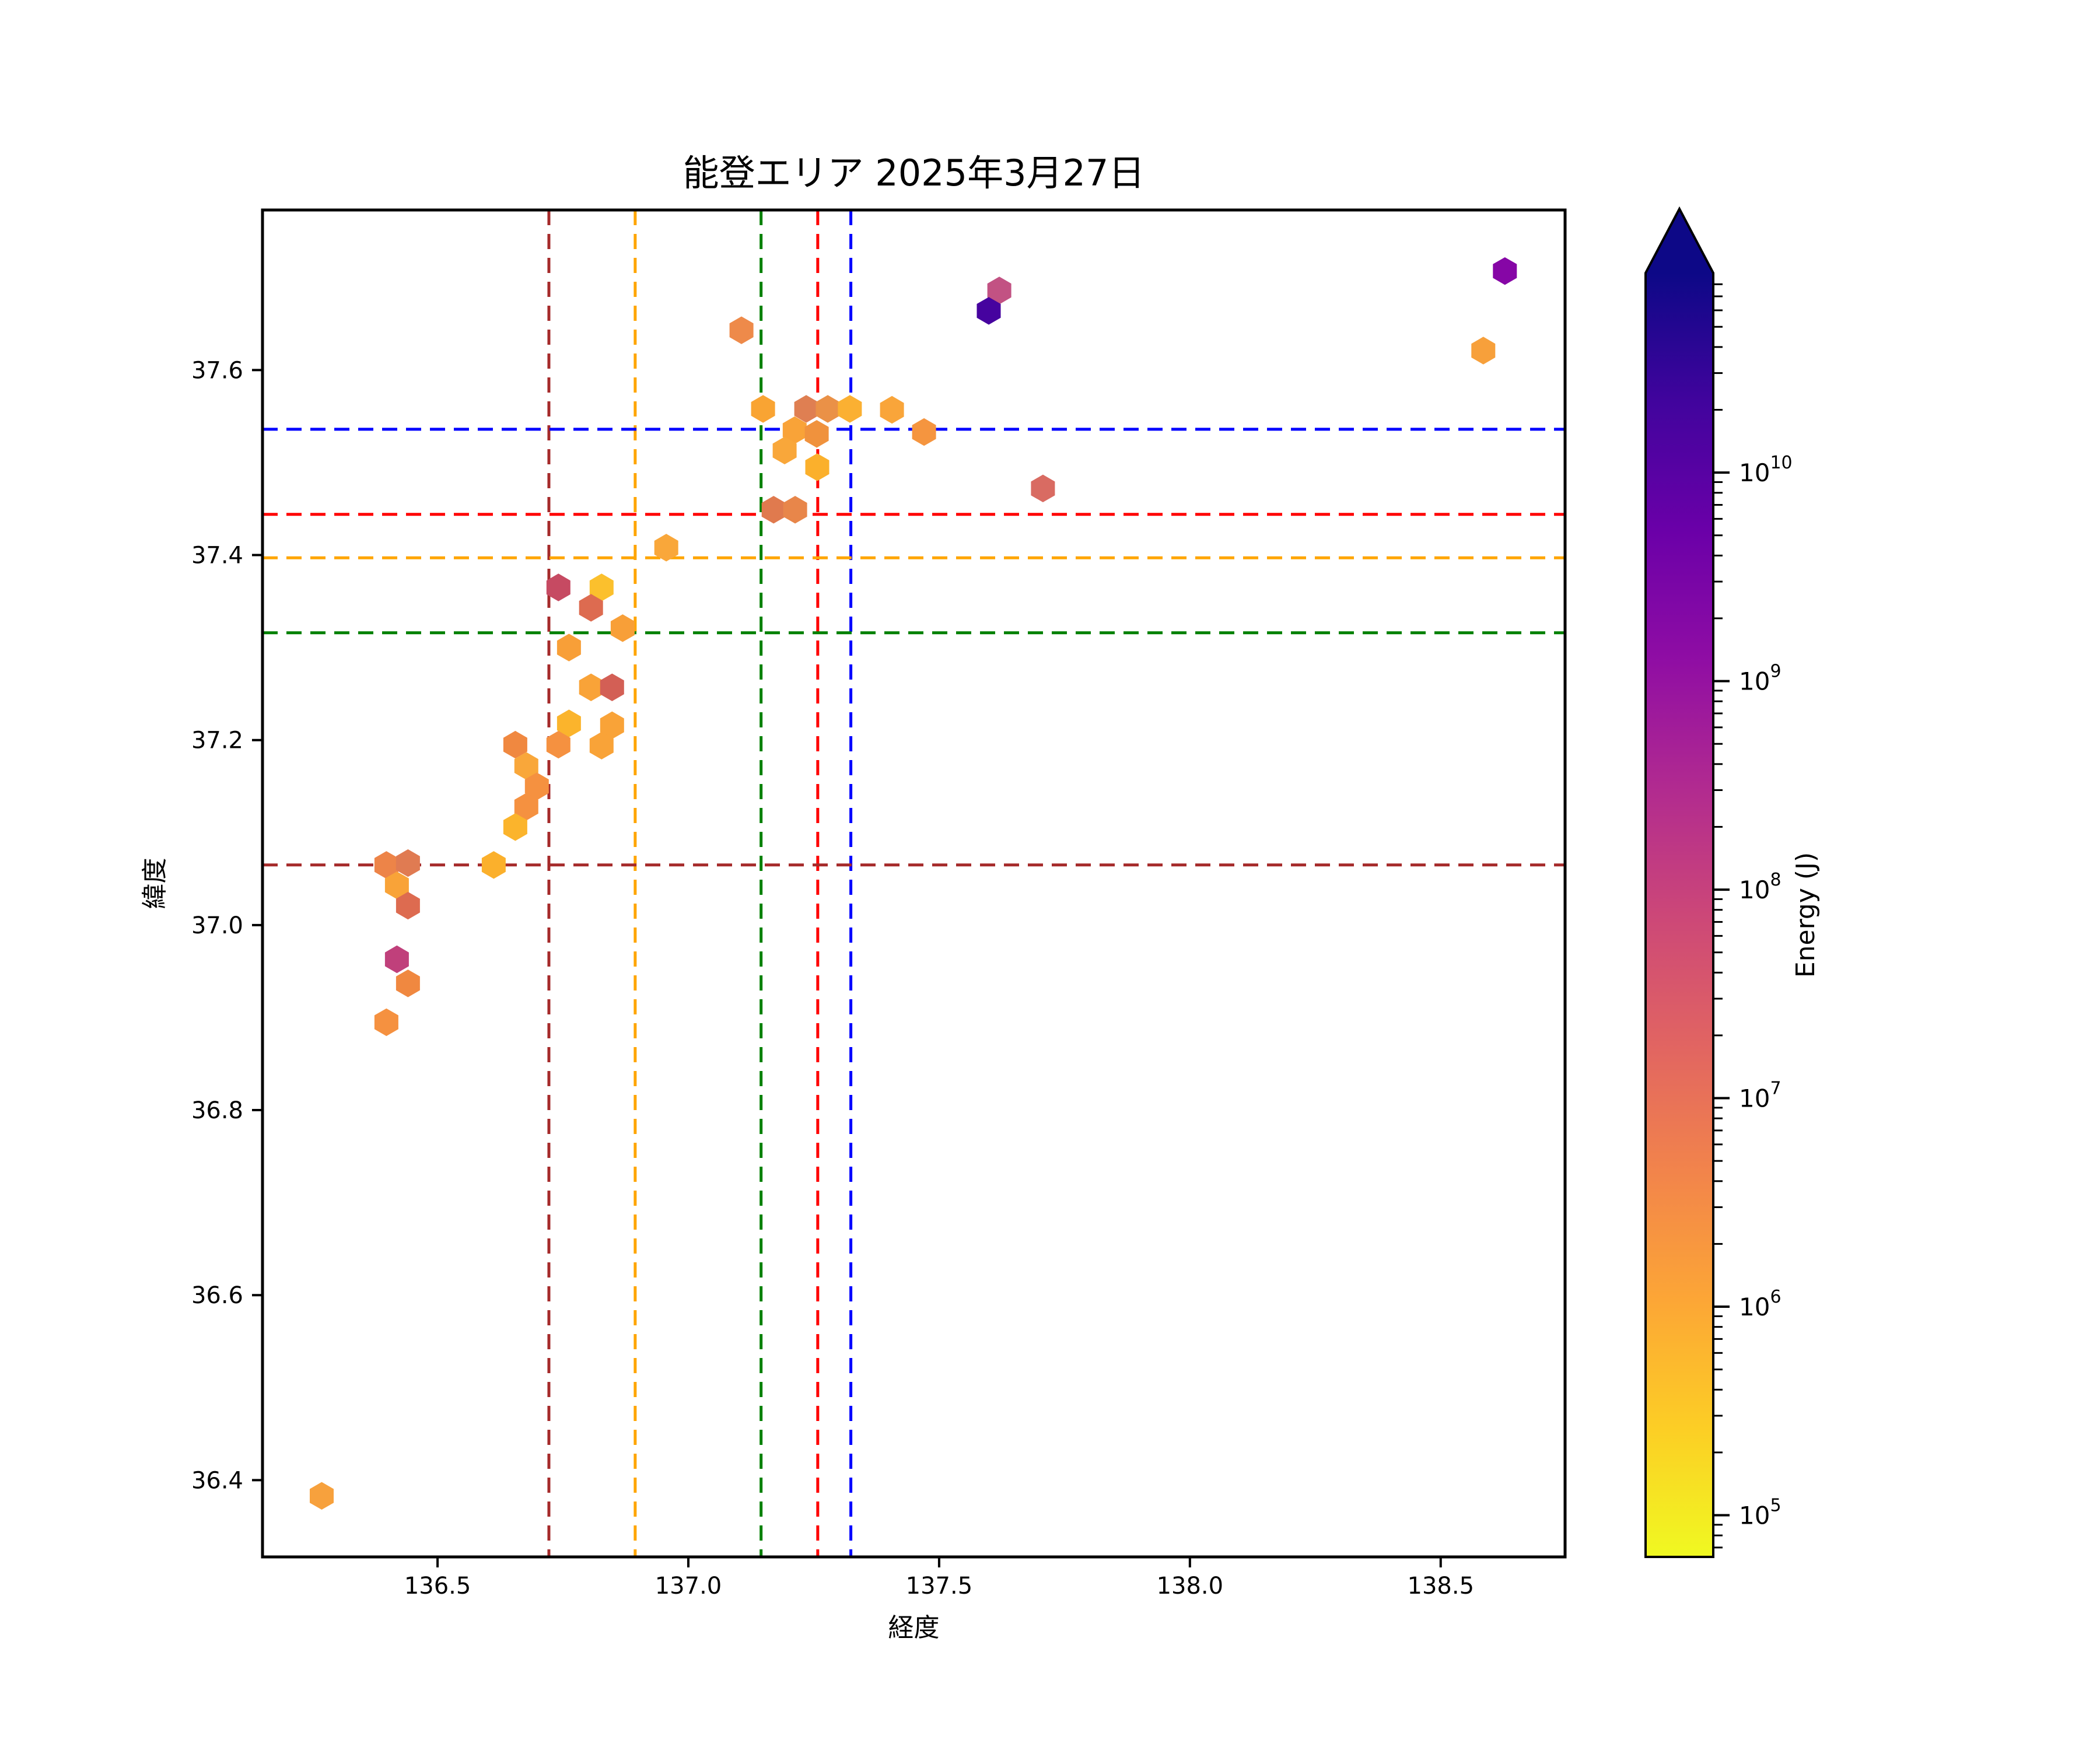 The width and height of the screenshot is (2100, 1750). What do you see at coordinates (914, 173) in the screenshot?
I see `chart-title: 能登エリア 2025年3月27日` at bounding box center [914, 173].